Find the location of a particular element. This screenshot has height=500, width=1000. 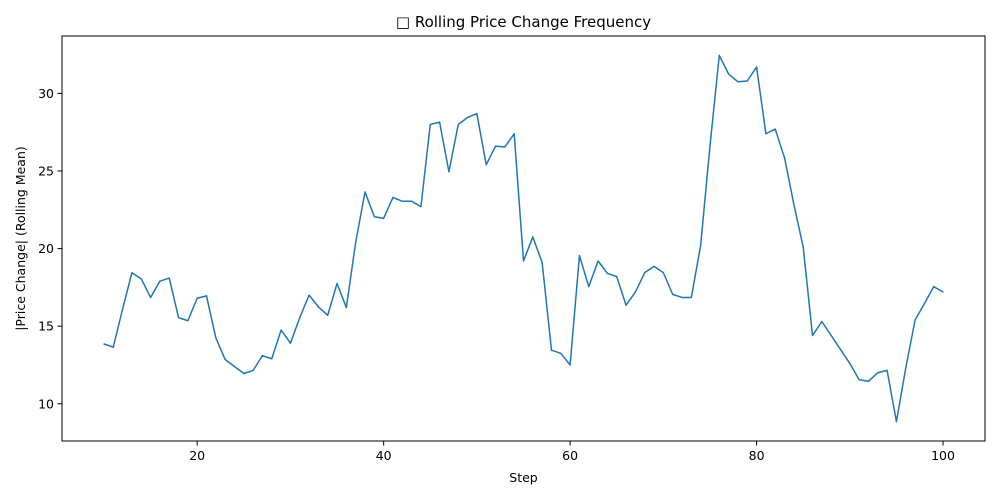

x-tick-label: 20 is located at coordinates (197, 455).